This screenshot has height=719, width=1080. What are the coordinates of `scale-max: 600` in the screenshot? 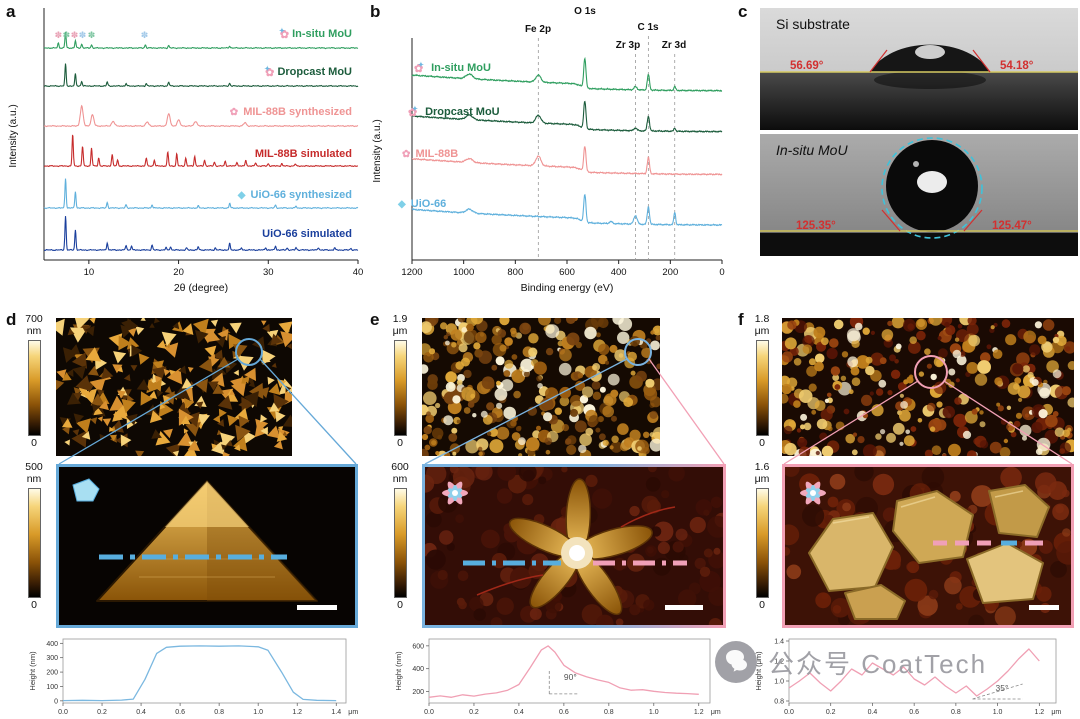 It's located at (400, 467).